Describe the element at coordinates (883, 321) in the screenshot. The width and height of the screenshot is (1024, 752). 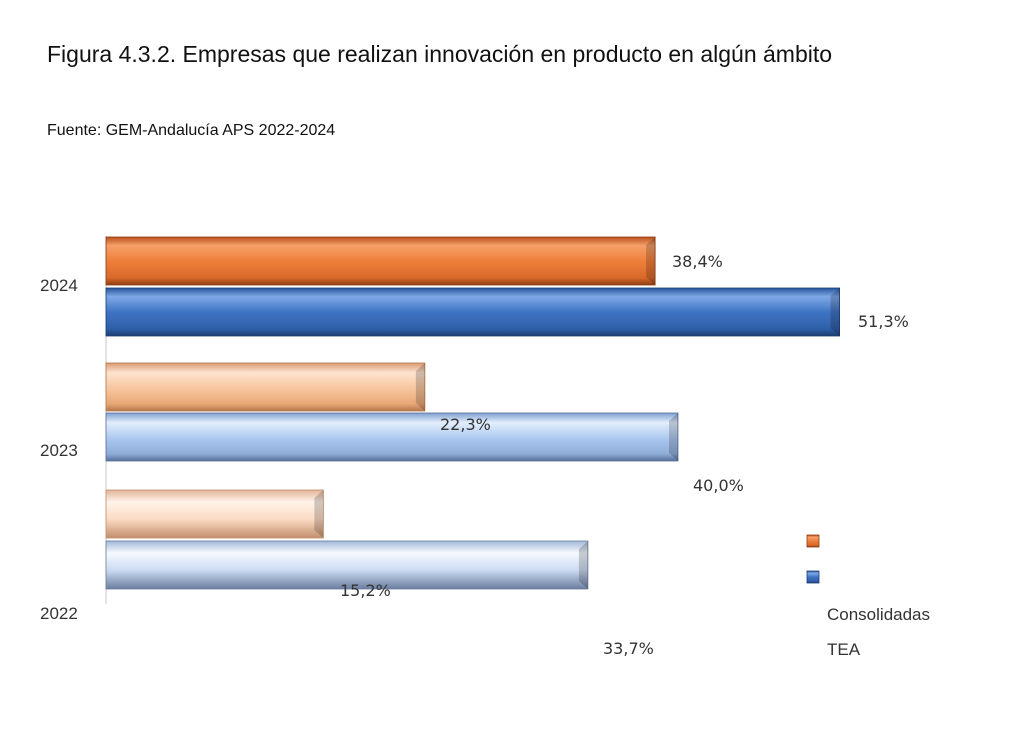
I see `data-label-tea-2024: 51,3%` at that location.